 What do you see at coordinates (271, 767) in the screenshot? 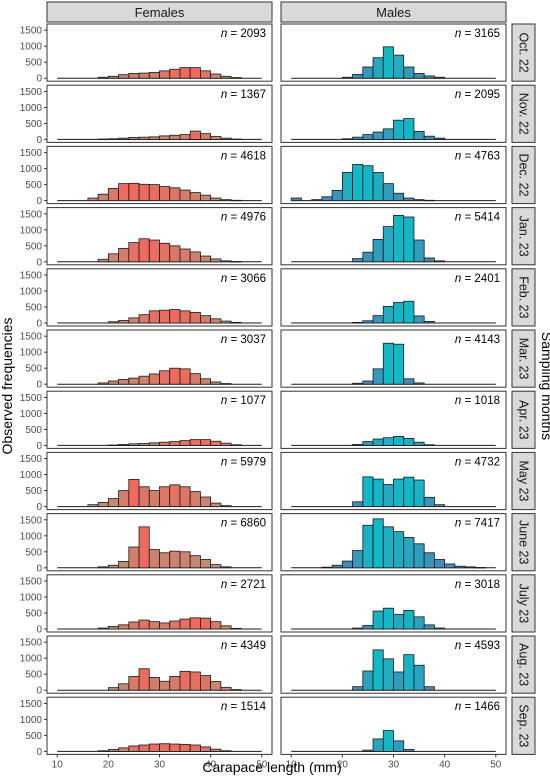
I see `x-axis-title: Carapace length (mm)` at bounding box center [271, 767].